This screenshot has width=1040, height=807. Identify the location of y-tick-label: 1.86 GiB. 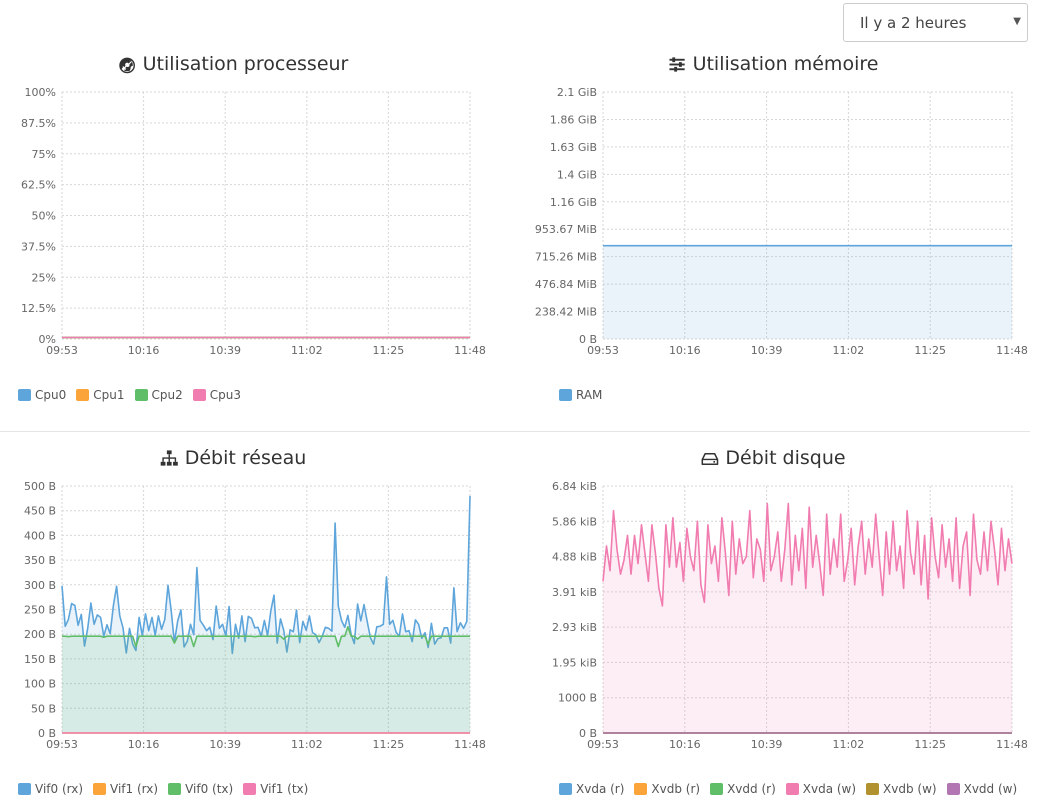
(573, 119).